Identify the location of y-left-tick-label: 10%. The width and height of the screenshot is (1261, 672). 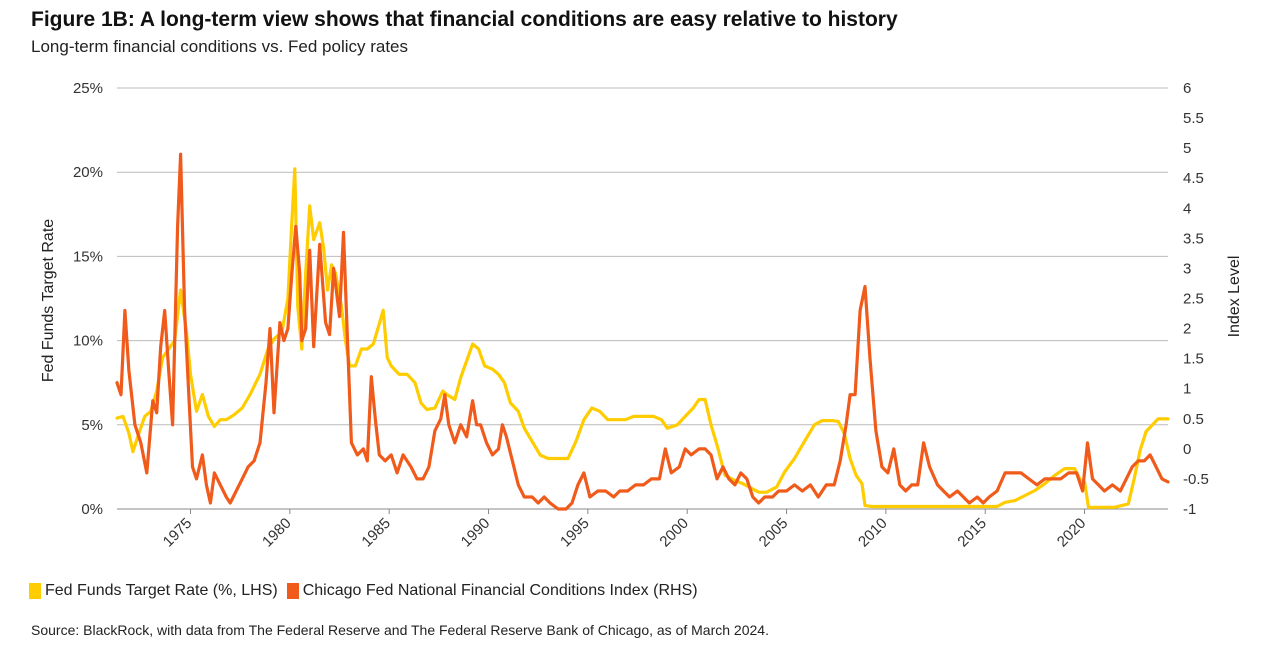
(88, 341).